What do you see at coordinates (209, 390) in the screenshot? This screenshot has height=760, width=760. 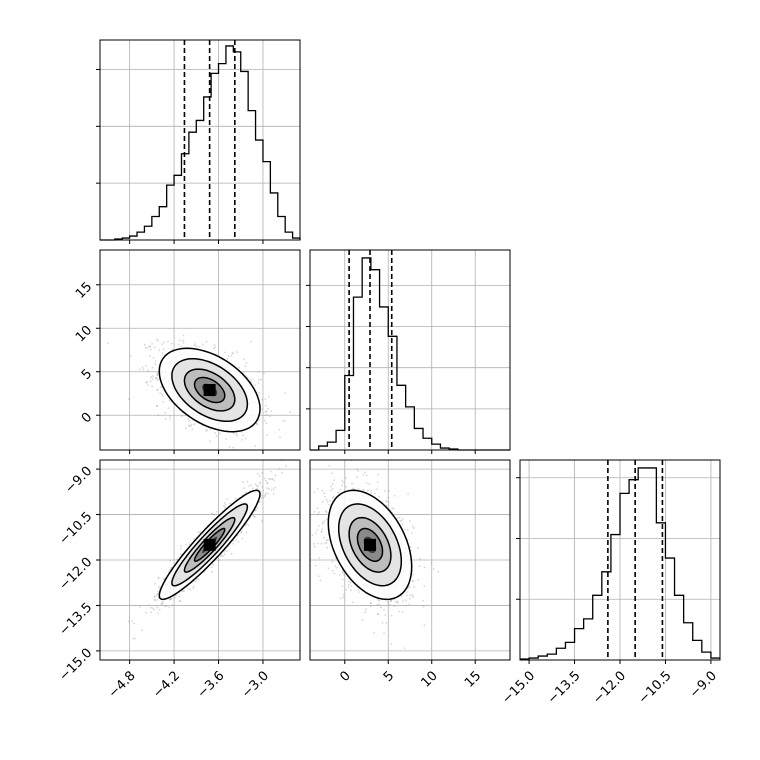 I see `density-peak` at bounding box center [209, 390].